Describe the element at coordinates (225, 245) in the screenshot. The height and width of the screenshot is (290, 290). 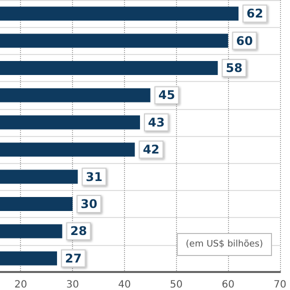
I see `annotation: (em US$ bilhões)` at that location.